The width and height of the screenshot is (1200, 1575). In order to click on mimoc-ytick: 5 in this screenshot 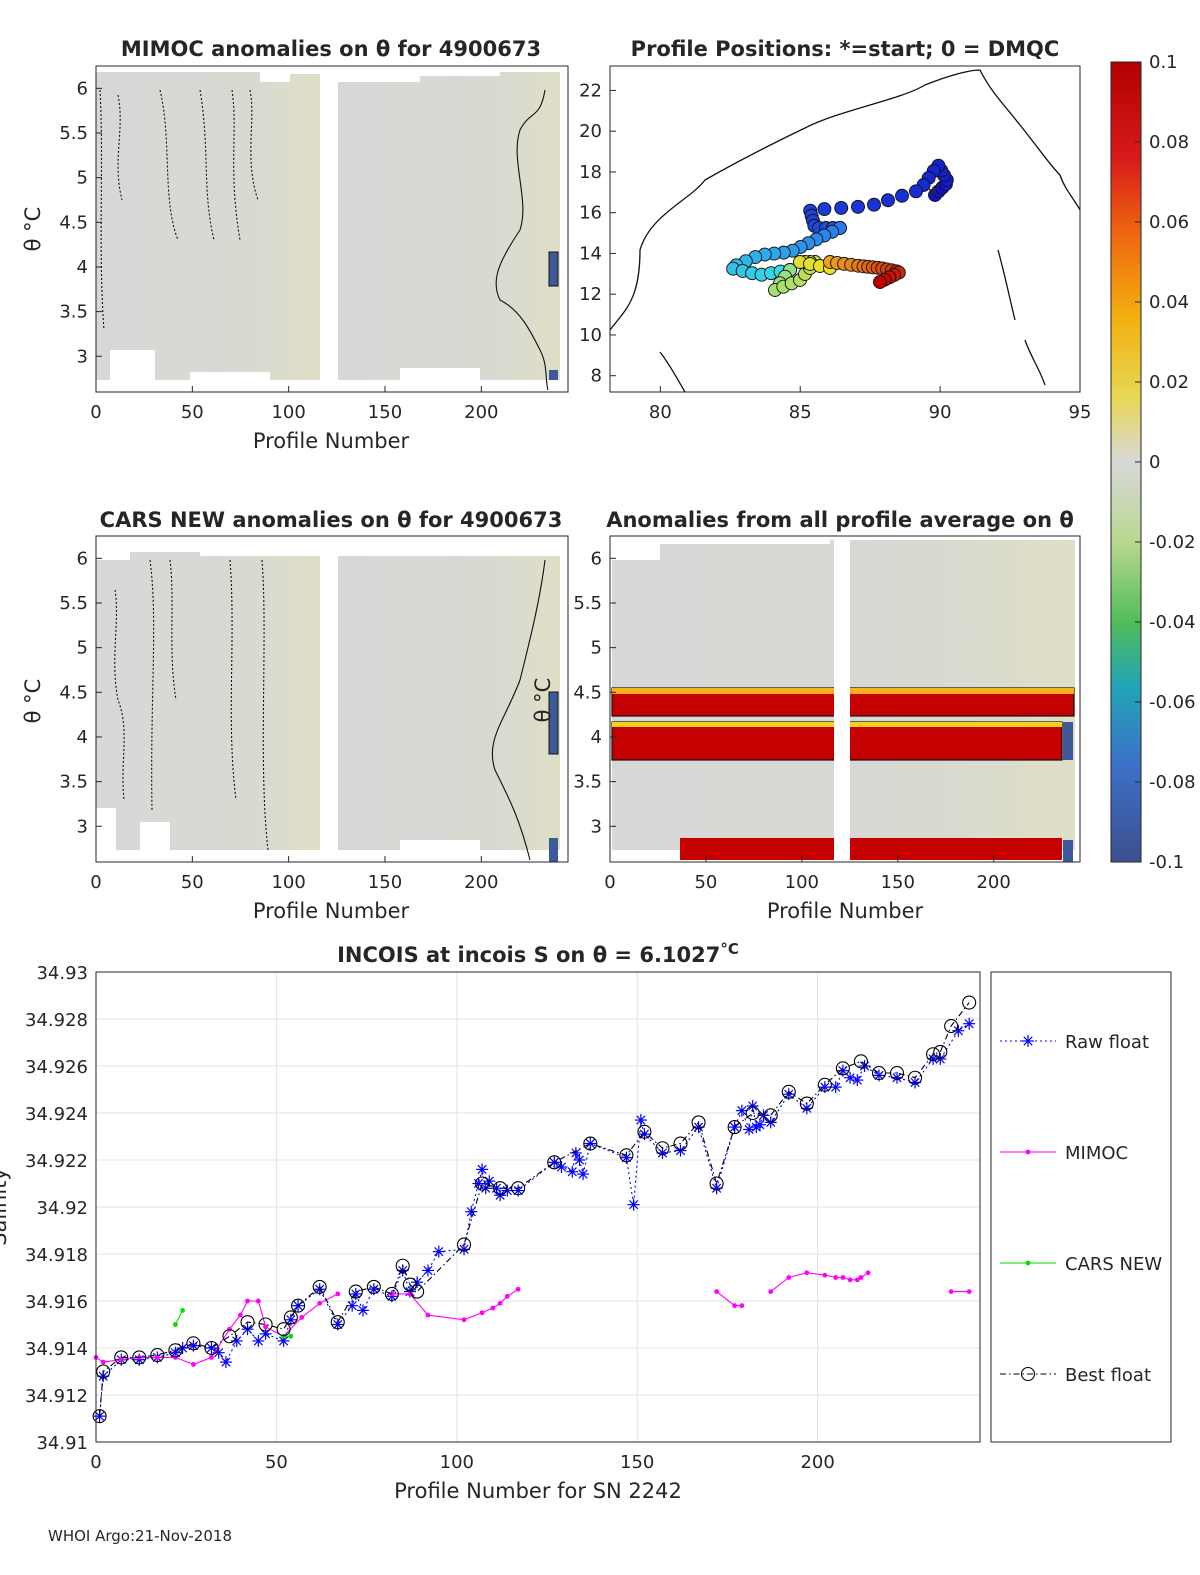, I will do `click(82, 178)`.